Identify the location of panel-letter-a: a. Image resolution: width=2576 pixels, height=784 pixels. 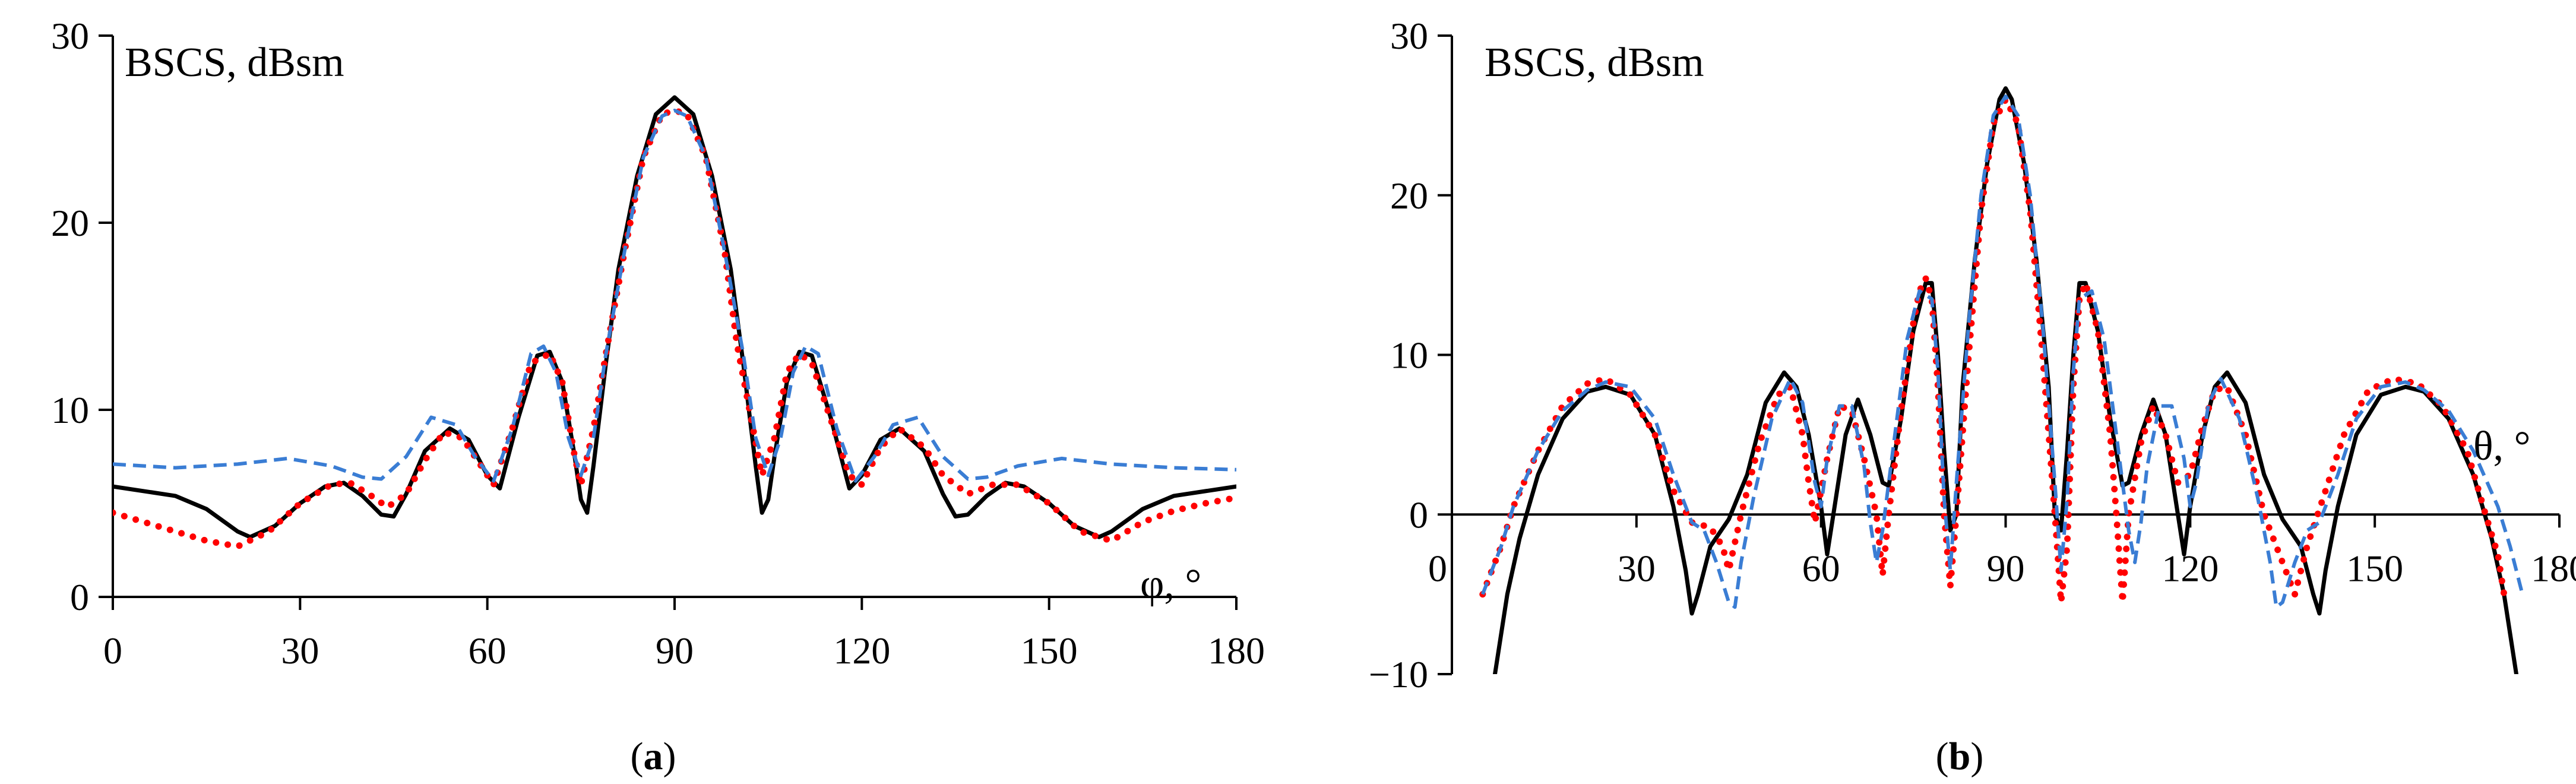
(653, 756).